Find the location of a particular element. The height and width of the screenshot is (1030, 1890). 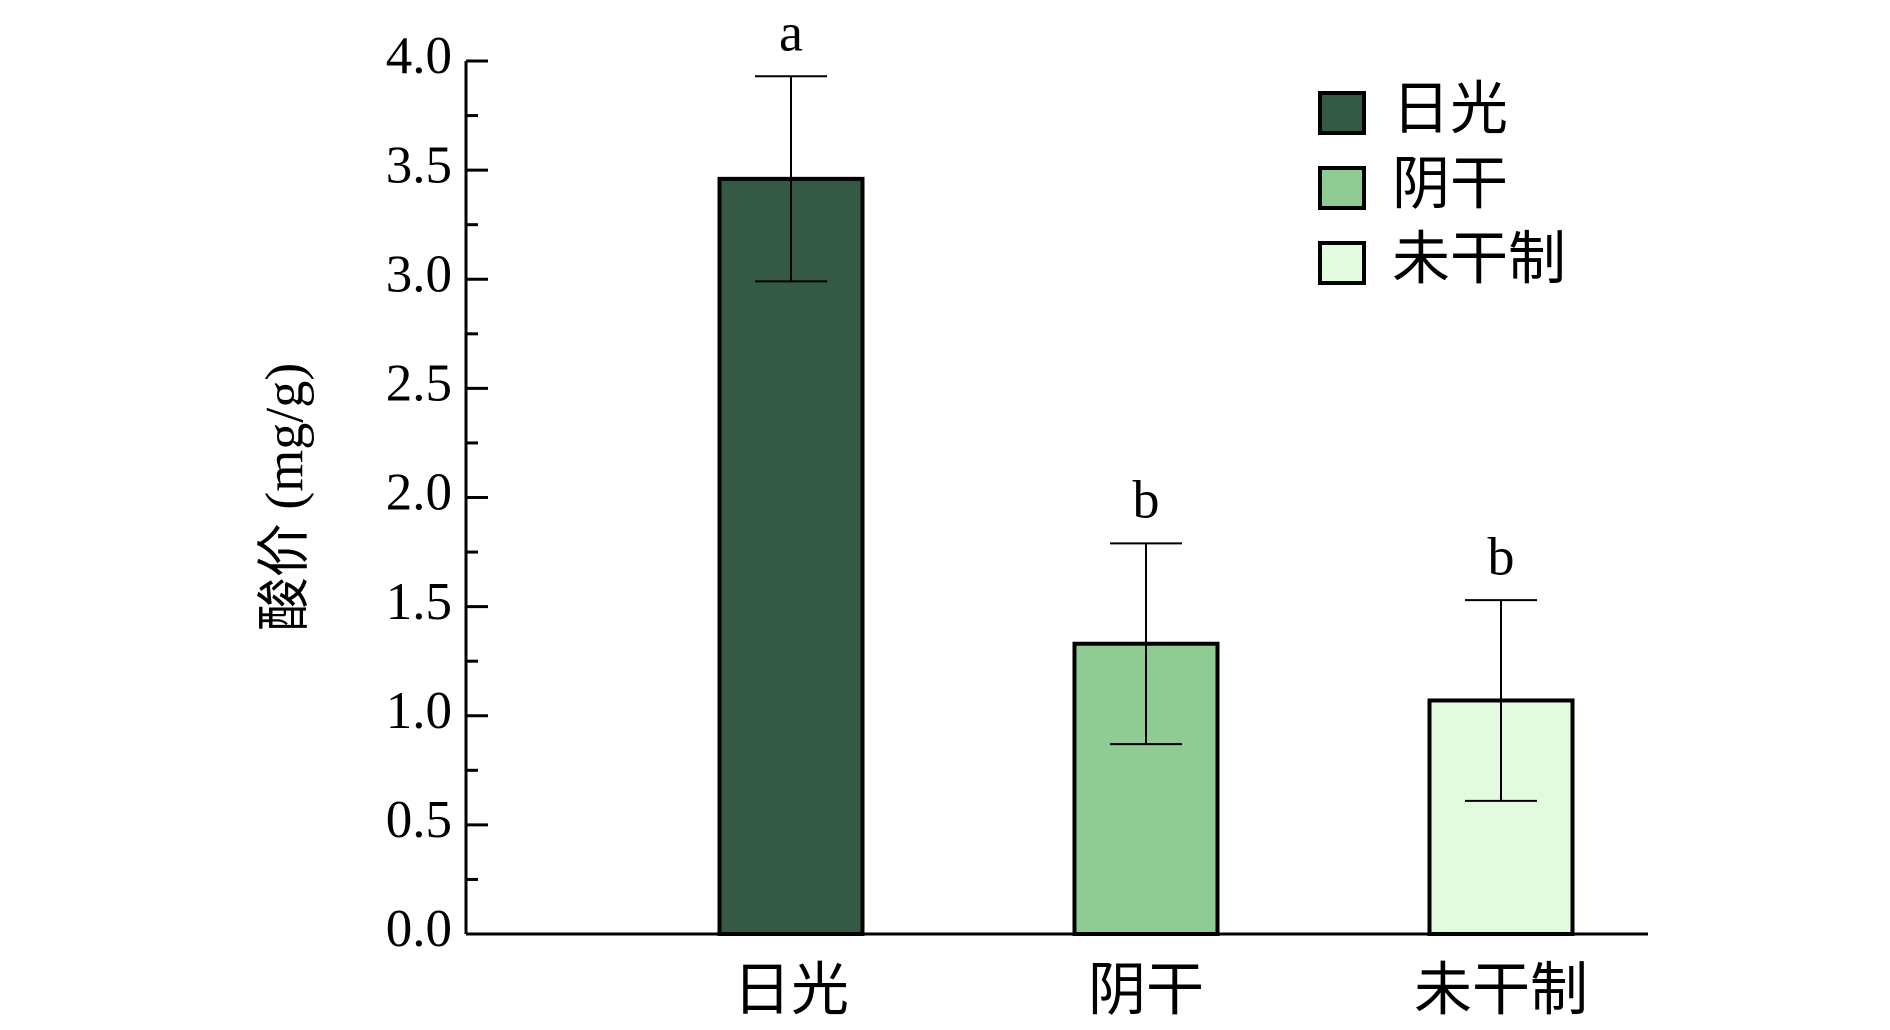

y-tick-label: 1.5 is located at coordinates (419, 602).